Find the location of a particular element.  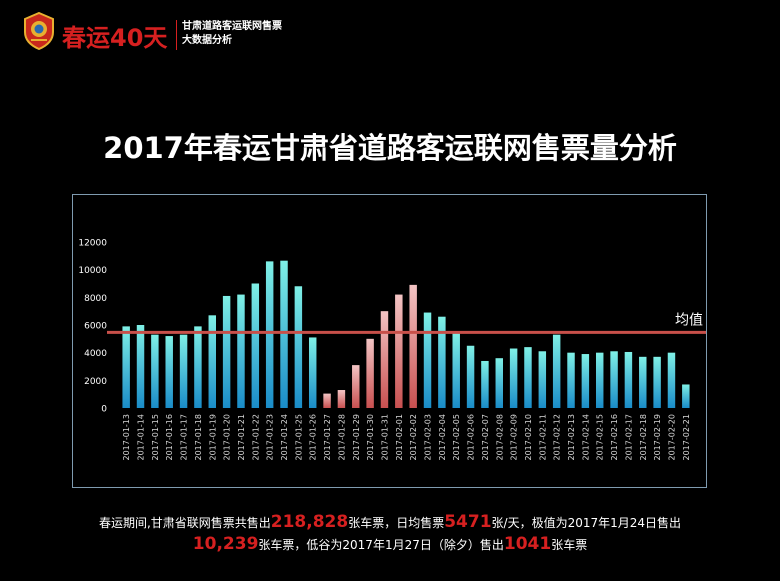

x-tick-label: 2017-02-15 is located at coordinates (600, 437).